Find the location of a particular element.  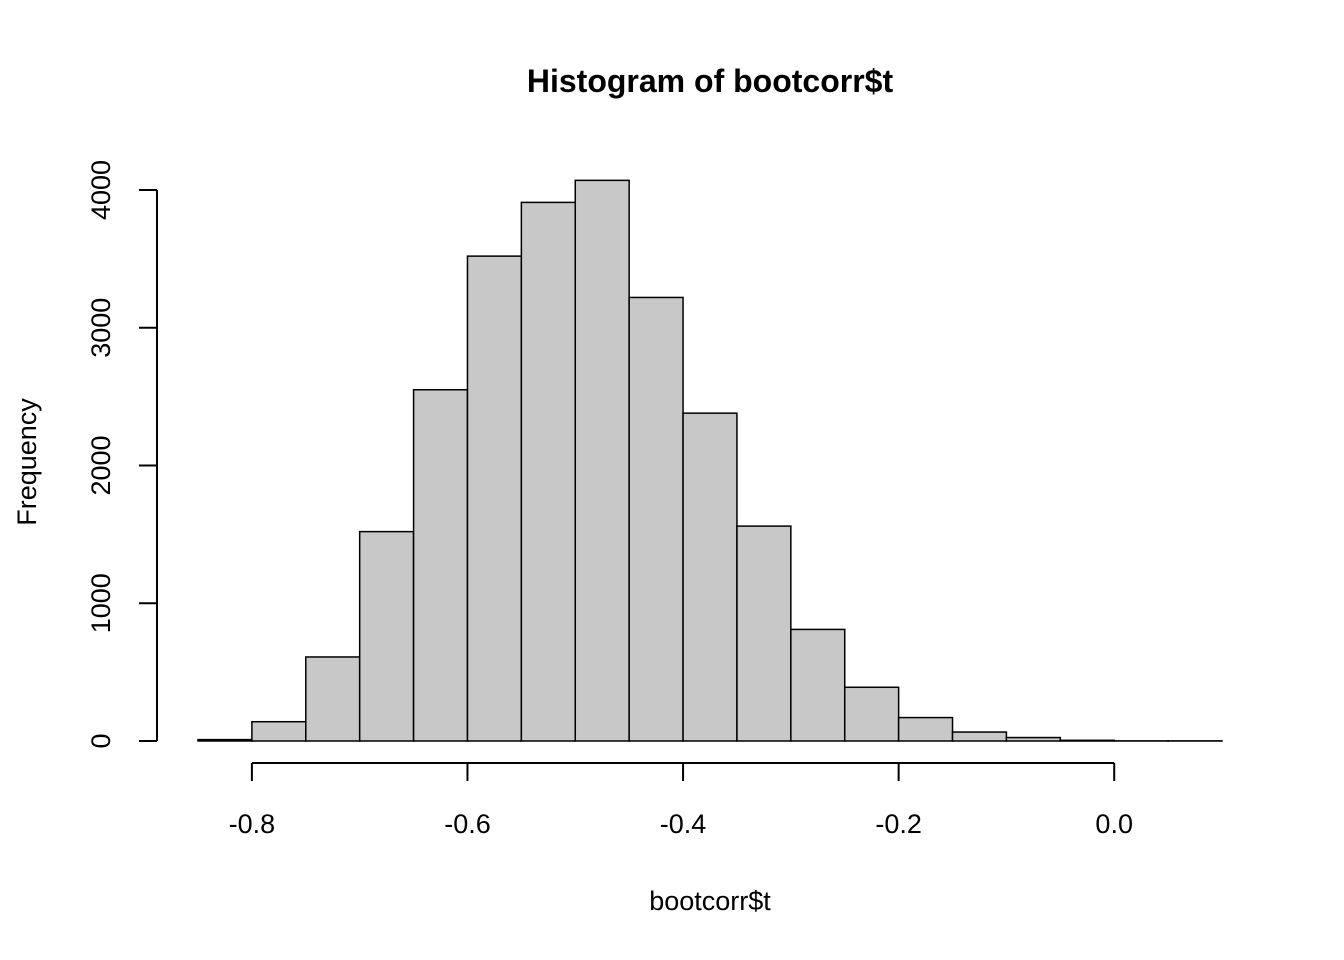

x-tick-label: -0.8 is located at coordinates (252, 824).